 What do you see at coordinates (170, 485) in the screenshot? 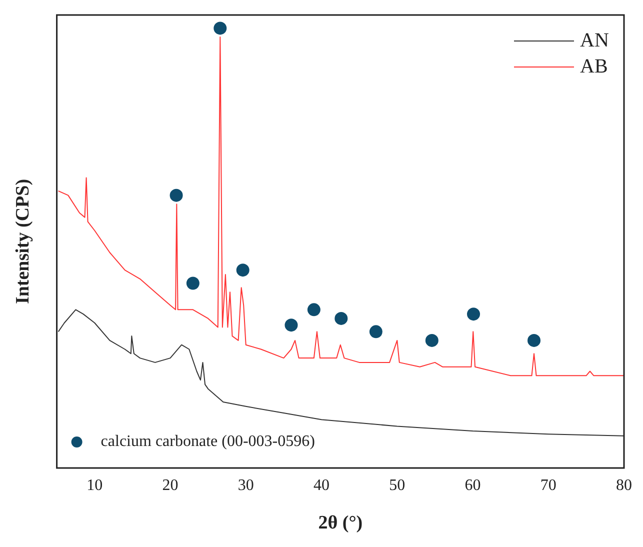
I see `x-tick-label: 20` at bounding box center [170, 485].